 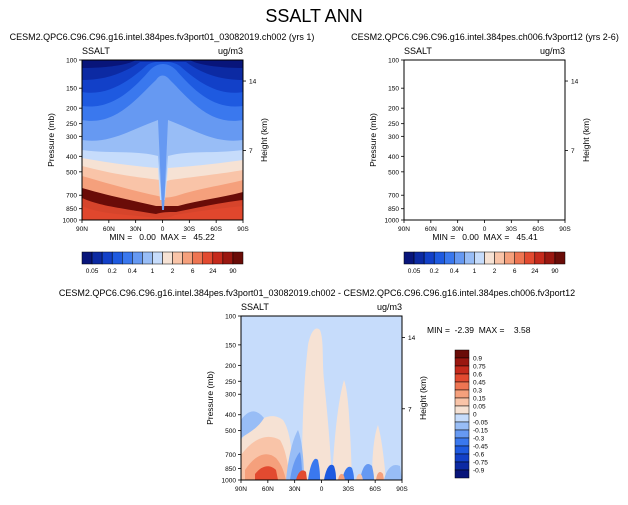 I want to click on panel-c-units: ug/m3, so click(x=389, y=307).